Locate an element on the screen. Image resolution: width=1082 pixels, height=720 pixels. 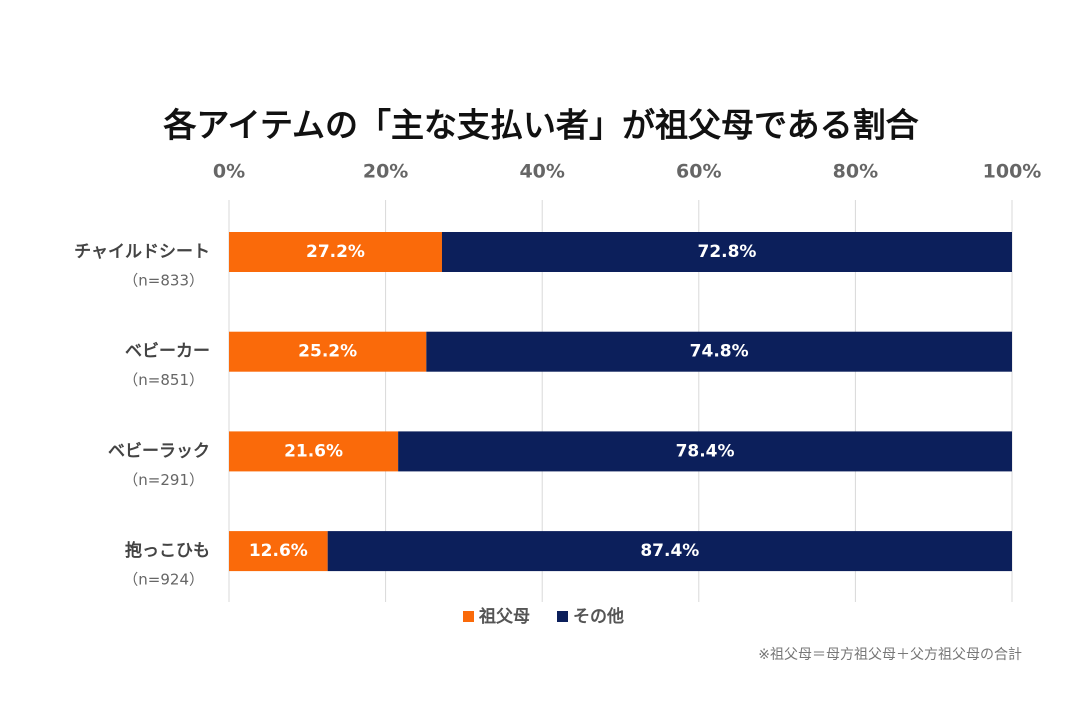
value-label: 12.6% is located at coordinates (278, 551).